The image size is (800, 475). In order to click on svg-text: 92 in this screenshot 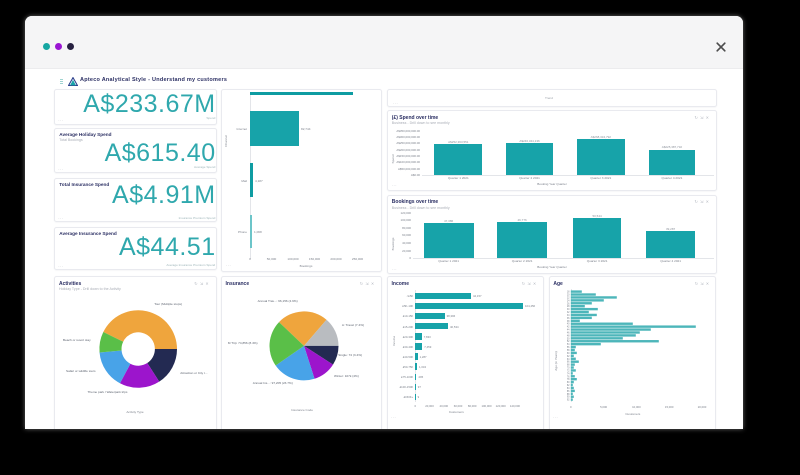, I will do `click(568, 400)`.